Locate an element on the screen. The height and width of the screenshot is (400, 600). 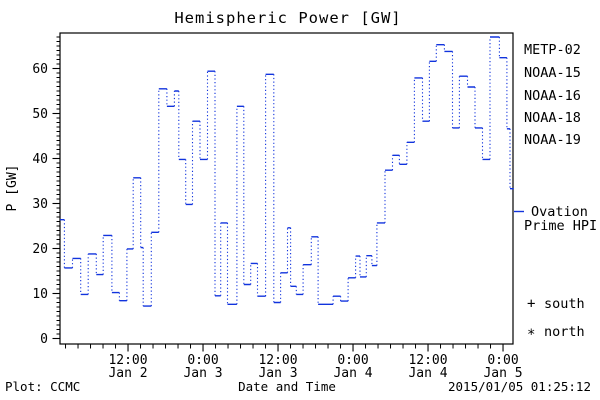
y-tick-label: 40 is located at coordinates (40, 159).